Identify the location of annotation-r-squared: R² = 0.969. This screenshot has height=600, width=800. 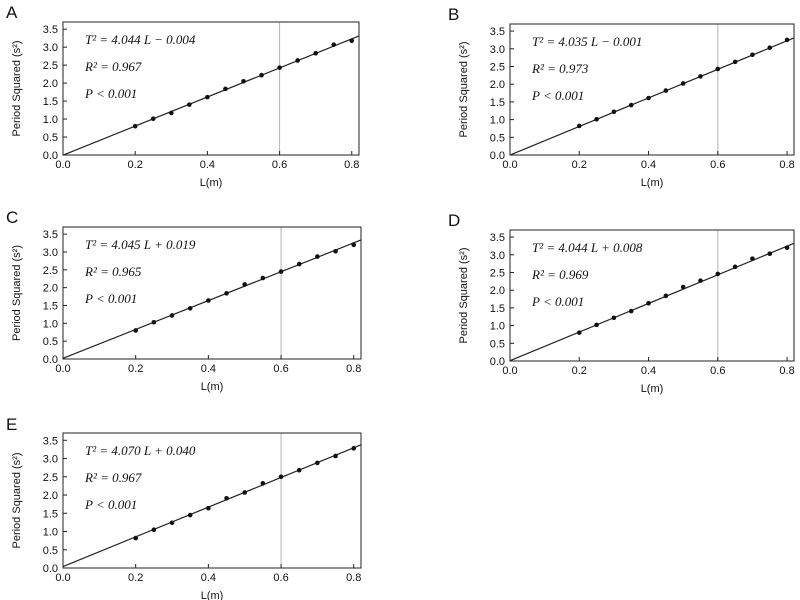
(560, 274).